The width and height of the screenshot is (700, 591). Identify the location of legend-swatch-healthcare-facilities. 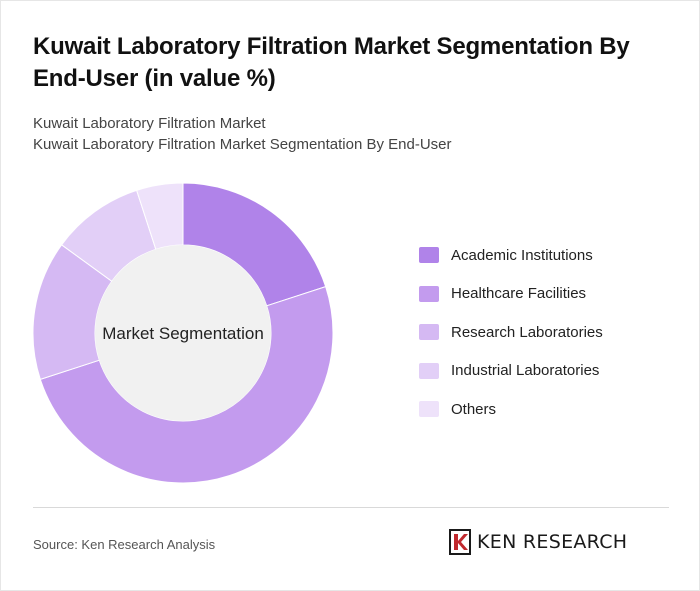
(429, 293).